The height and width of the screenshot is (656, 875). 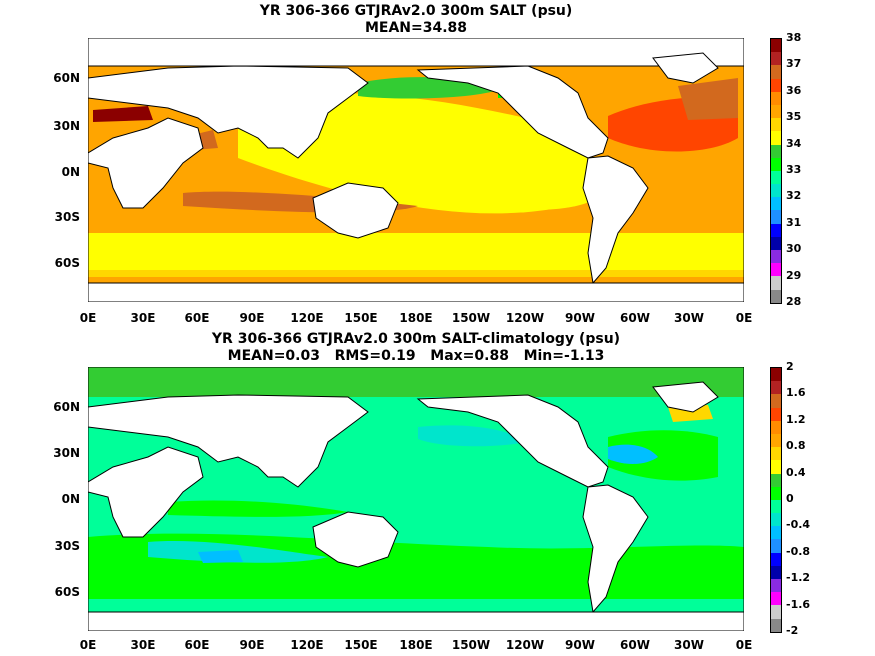 What do you see at coordinates (220, 556) in the screenshot?
I see `south-indian-blue` at bounding box center [220, 556].